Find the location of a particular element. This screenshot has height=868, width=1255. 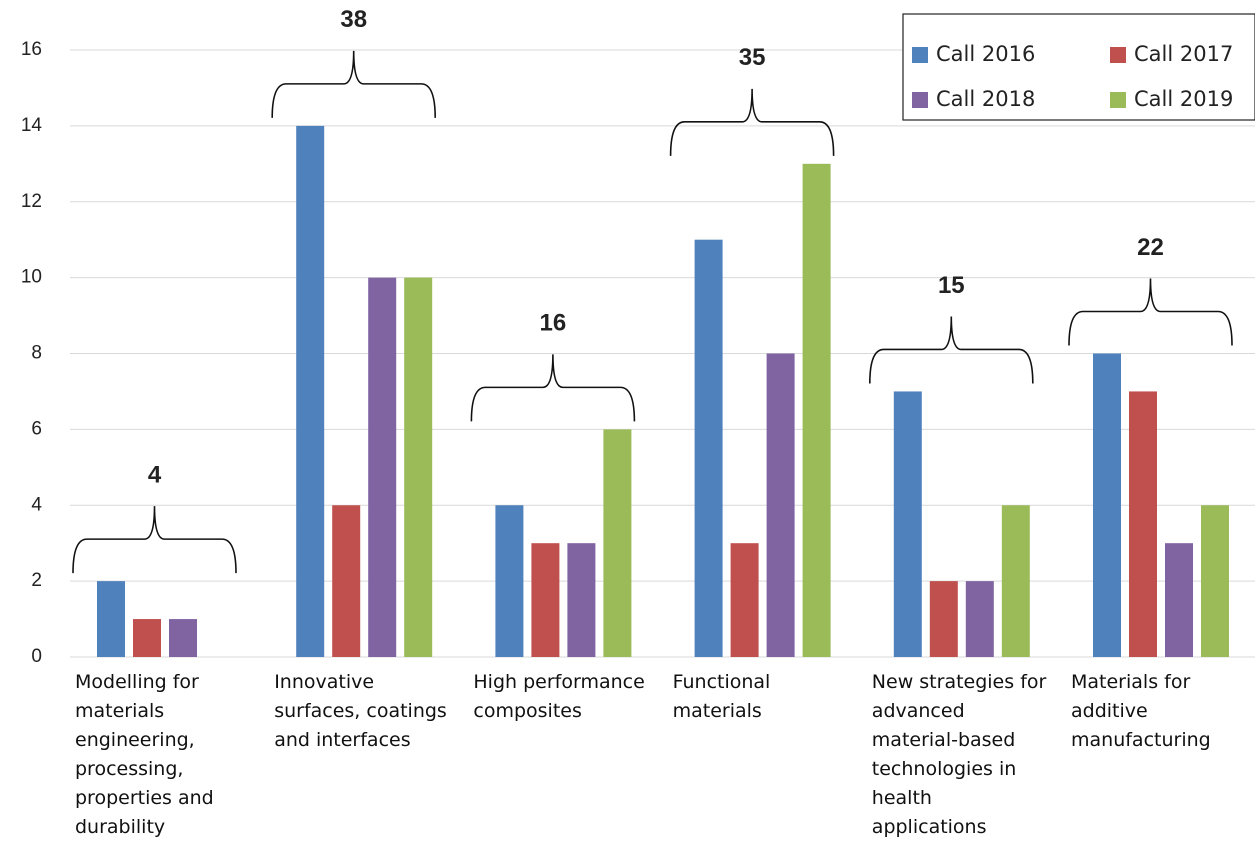

y-tick-label: 0 is located at coordinates (36, 656).